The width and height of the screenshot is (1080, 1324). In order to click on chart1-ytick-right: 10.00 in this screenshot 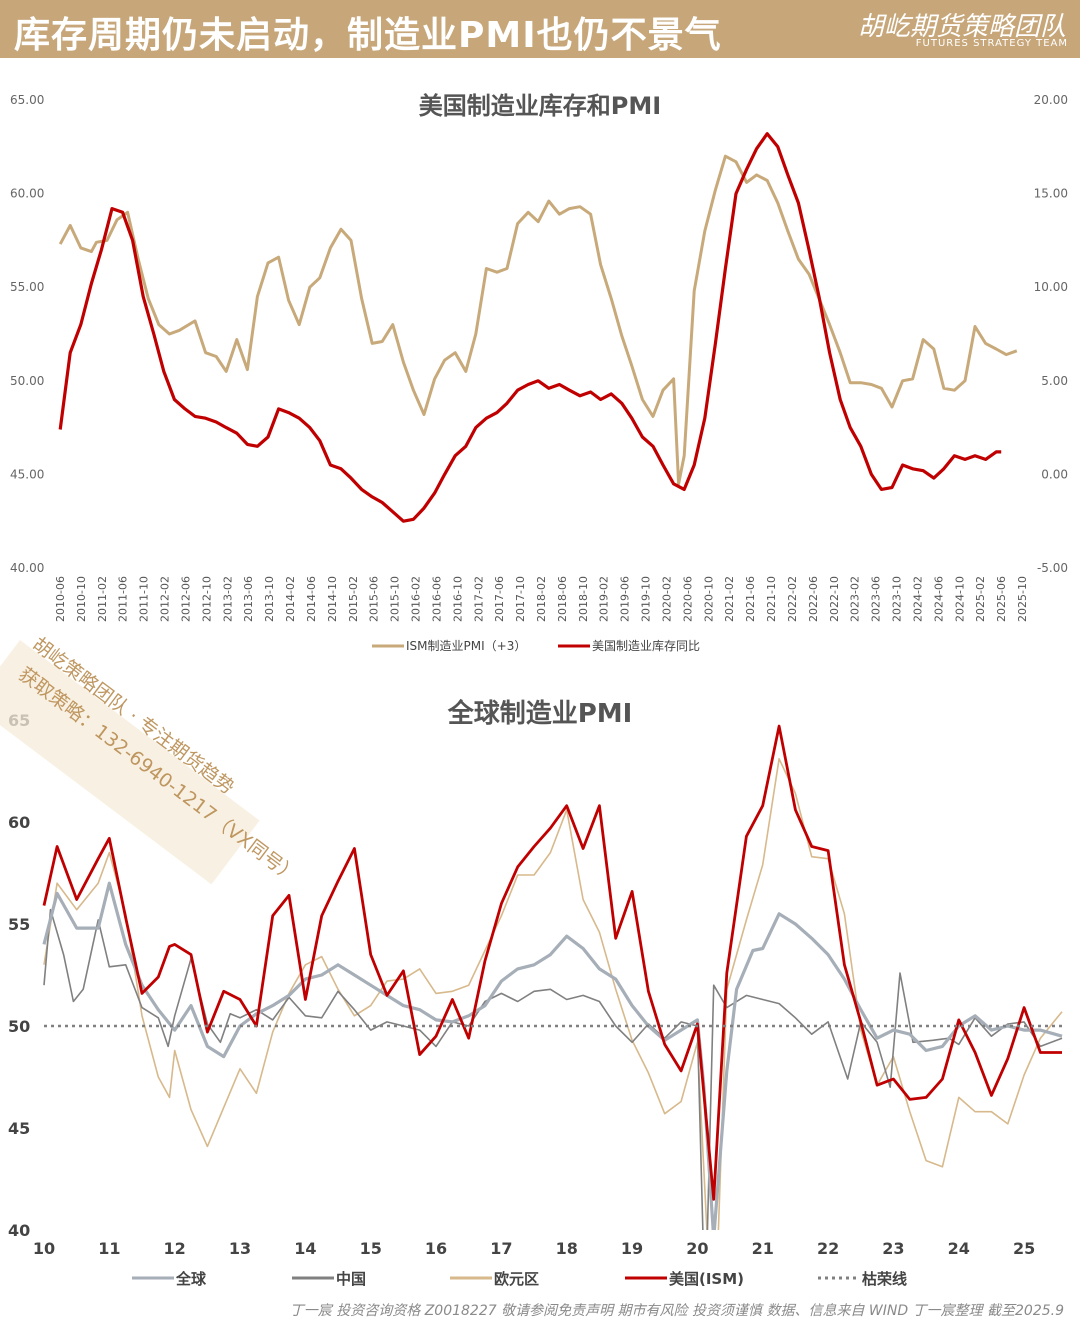, I will do `click(1051, 287)`.